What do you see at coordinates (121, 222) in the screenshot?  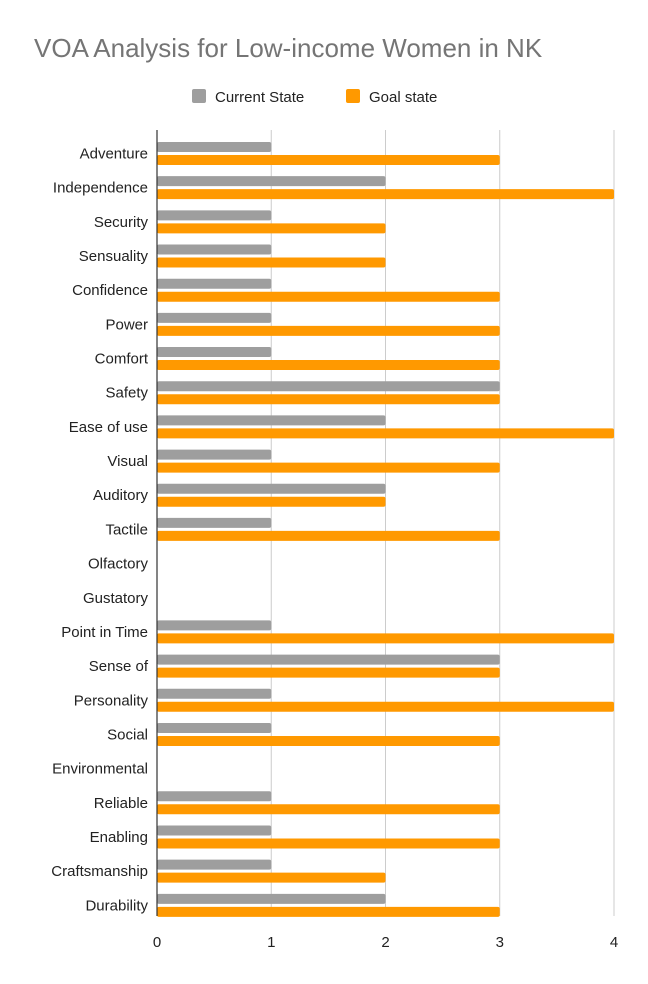 I see `category-label-security: Security` at bounding box center [121, 222].